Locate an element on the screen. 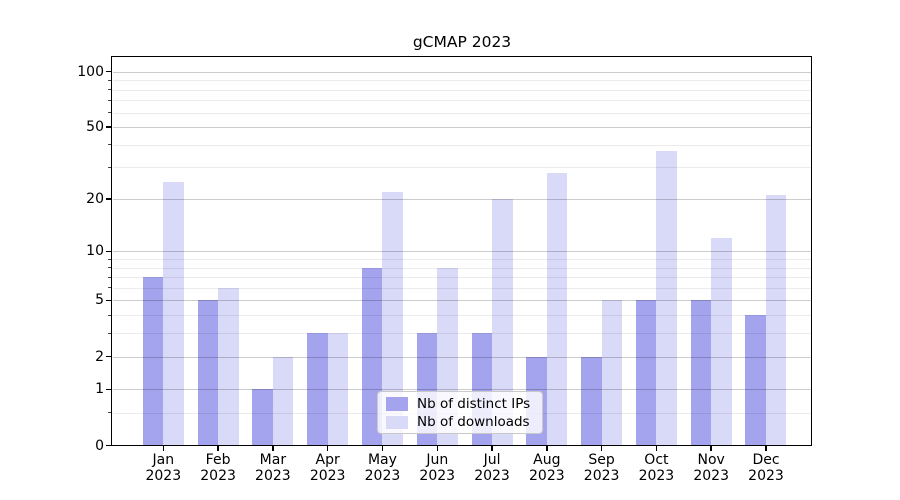 This screenshot has height=500, width=900. y-tick-label: 20 is located at coordinates (95, 198).